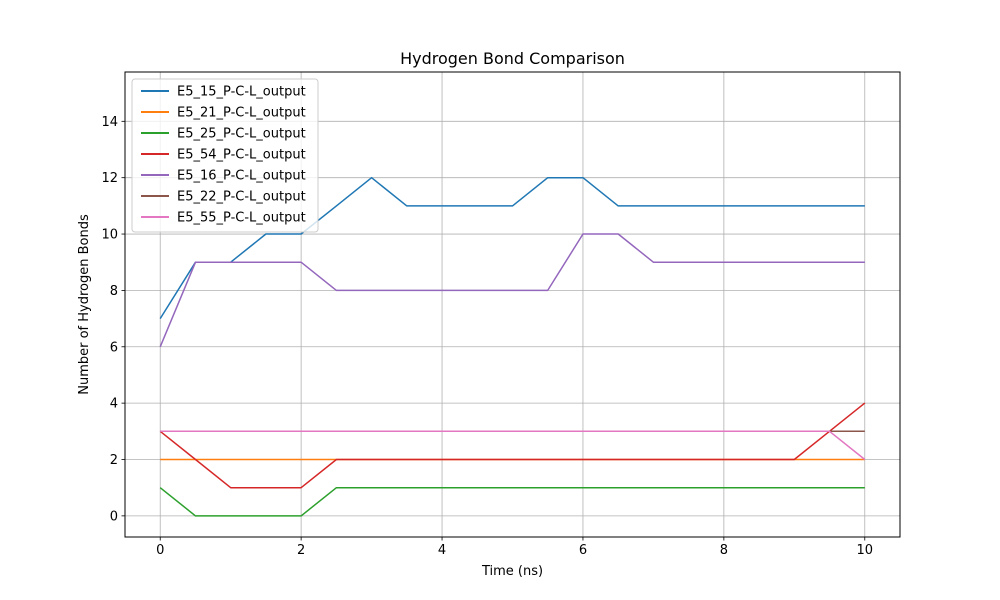 The width and height of the screenshot is (1000, 600). Describe the element at coordinates (114, 404) in the screenshot. I see `y-tick-label: 4` at that location.